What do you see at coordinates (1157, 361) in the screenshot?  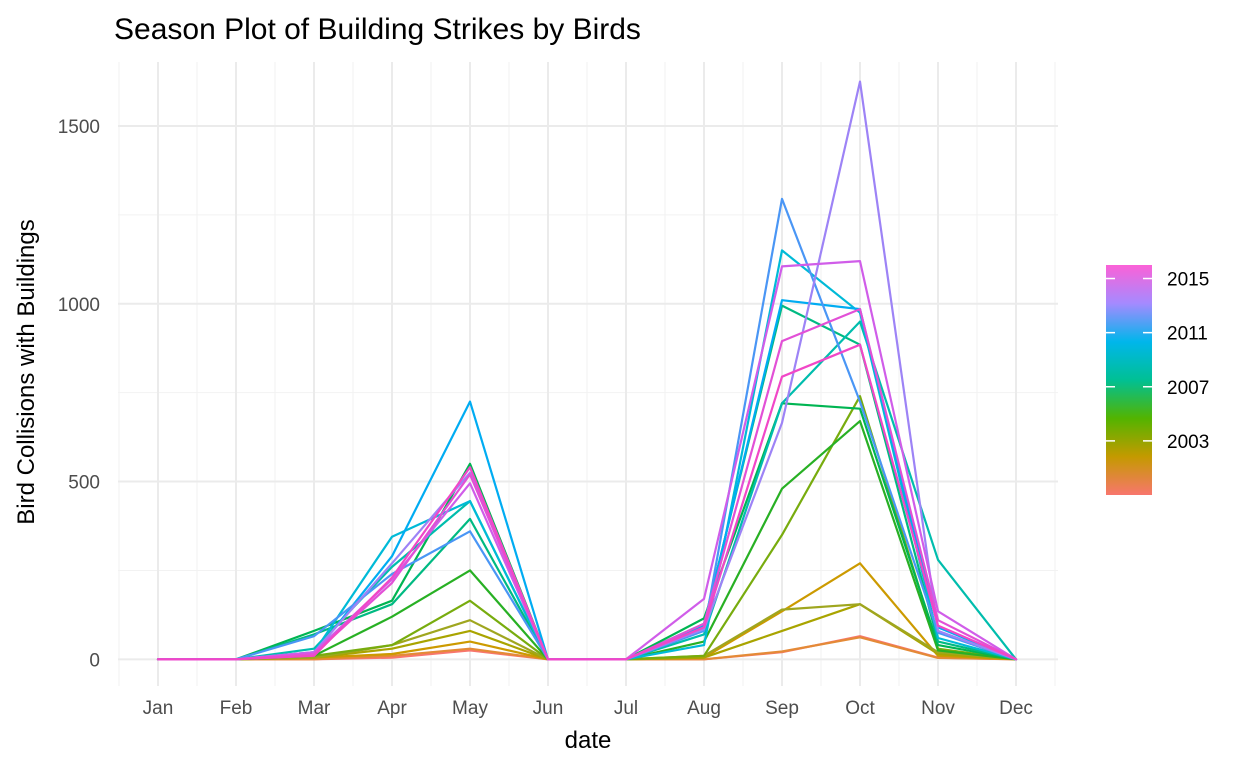 I see `legend-ticks: 2015 2011 2007 2003` at bounding box center [1157, 361].